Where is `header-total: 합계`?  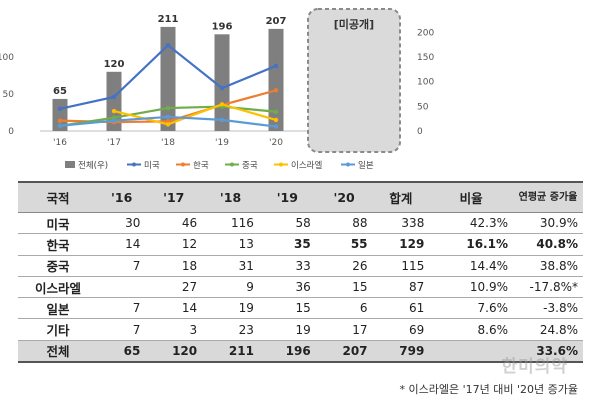
header-total: 합계 is located at coordinates (401, 197).